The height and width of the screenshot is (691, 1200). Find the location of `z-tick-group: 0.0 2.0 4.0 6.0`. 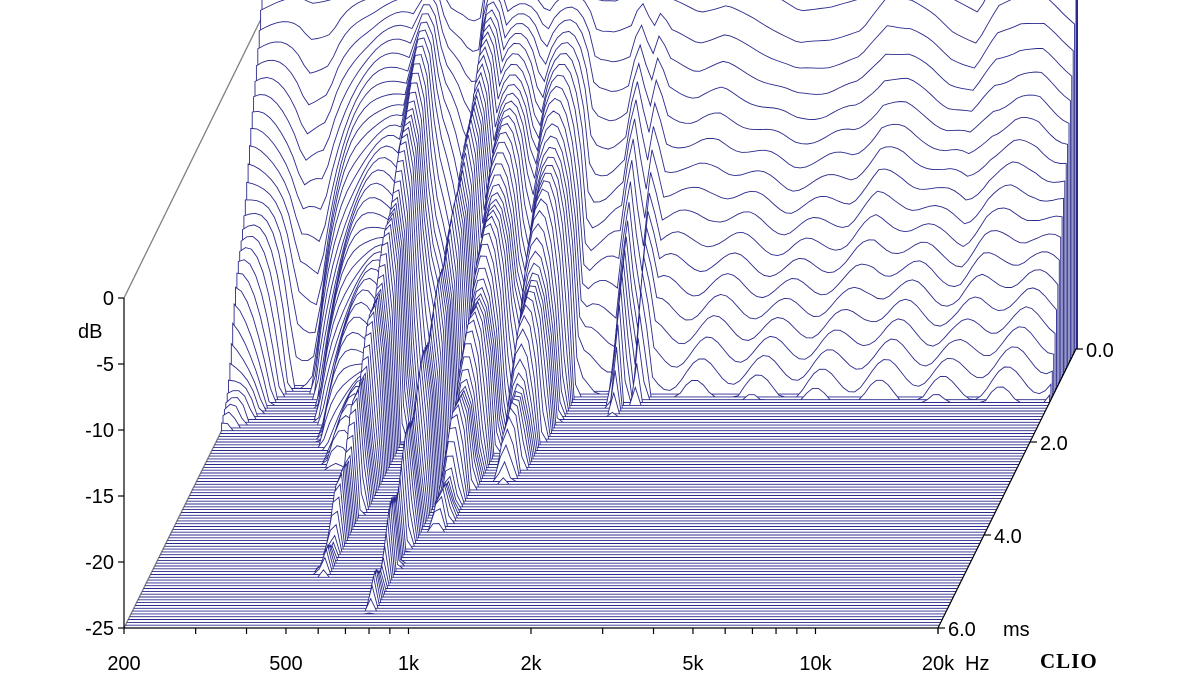

z-tick-group: 0.0 2.0 4.0 6.0 is located at coordinates (1026, 490).